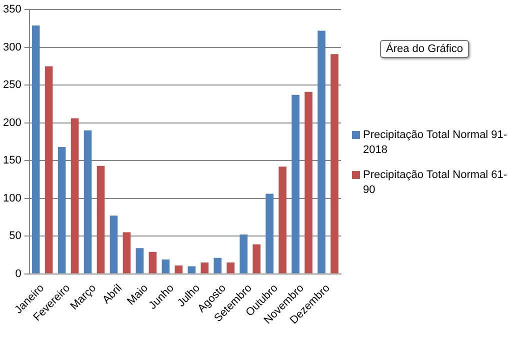  I want to click on legend-label: Precipitação Total Normal 91-2018, so click(435, 143).